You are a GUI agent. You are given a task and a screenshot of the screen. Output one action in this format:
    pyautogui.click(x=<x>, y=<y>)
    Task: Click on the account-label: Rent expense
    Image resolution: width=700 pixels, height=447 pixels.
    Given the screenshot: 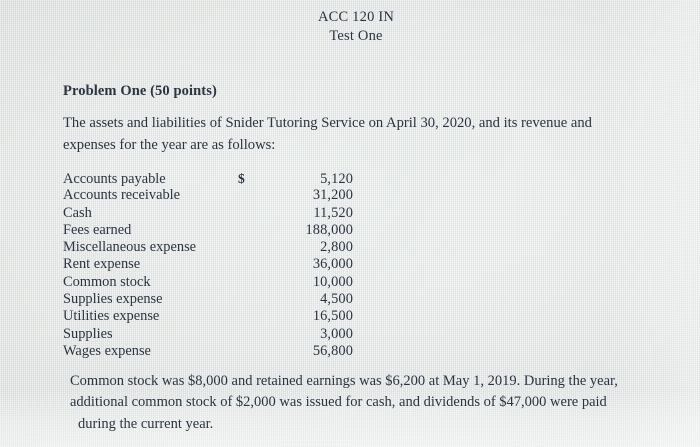 What is the action you would take?
    pyautogui.click(x=102, y=264)
    